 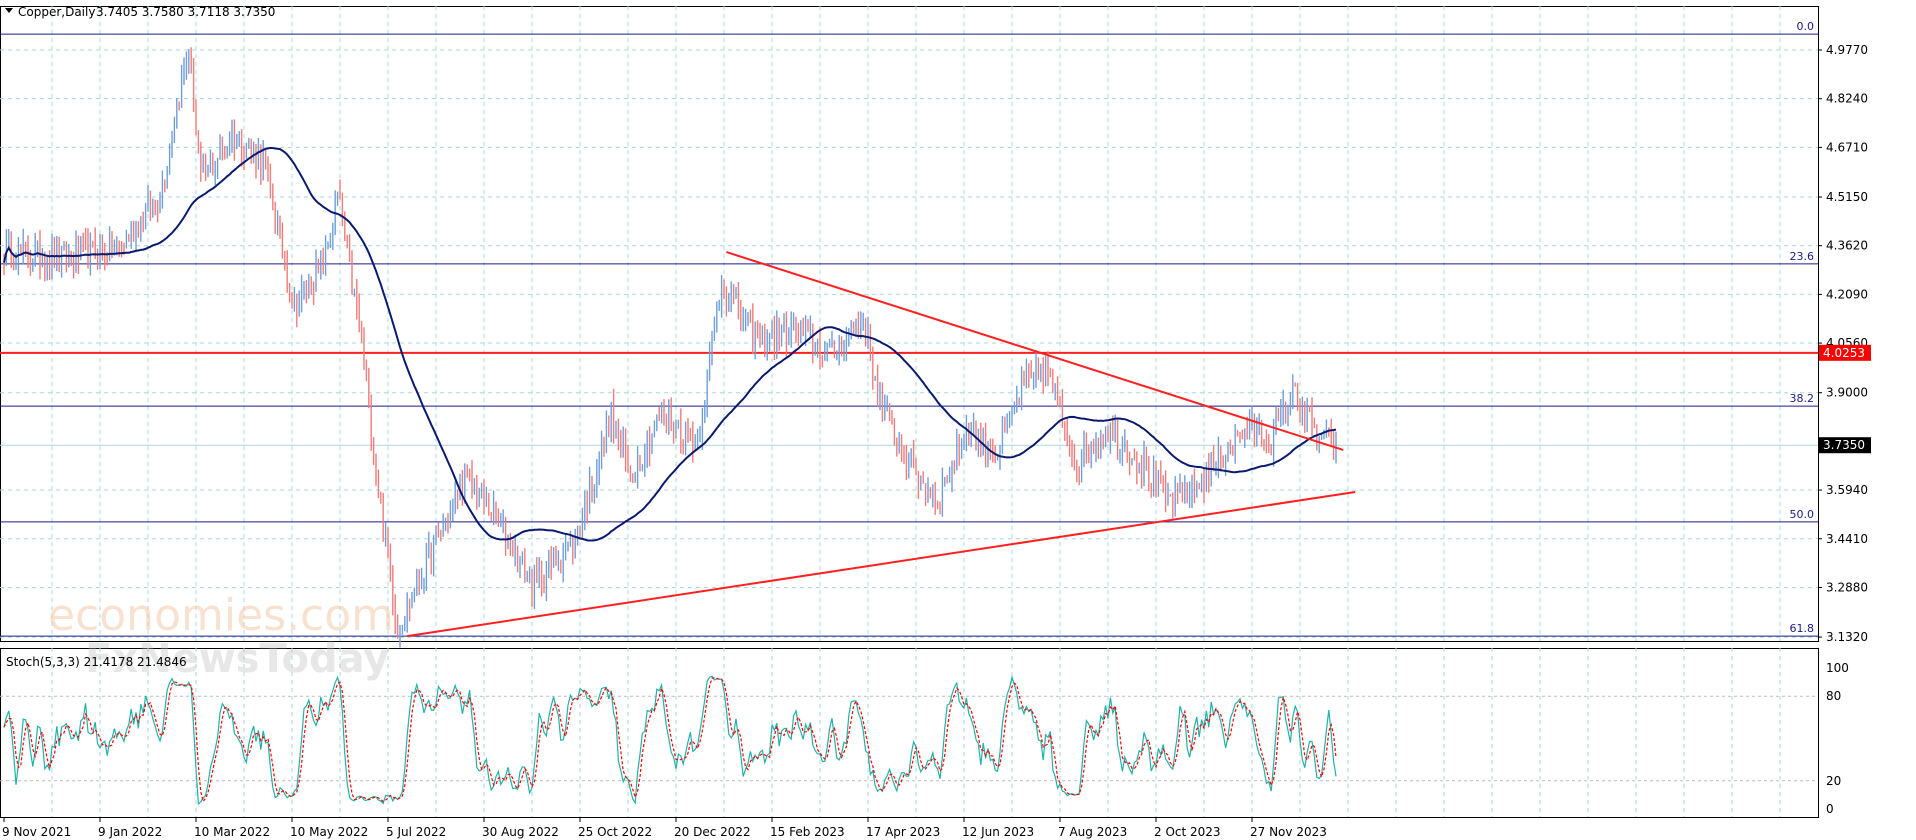 I want to click on date-tick-label: 17 Apr 2023, so click(x=903, y=832).